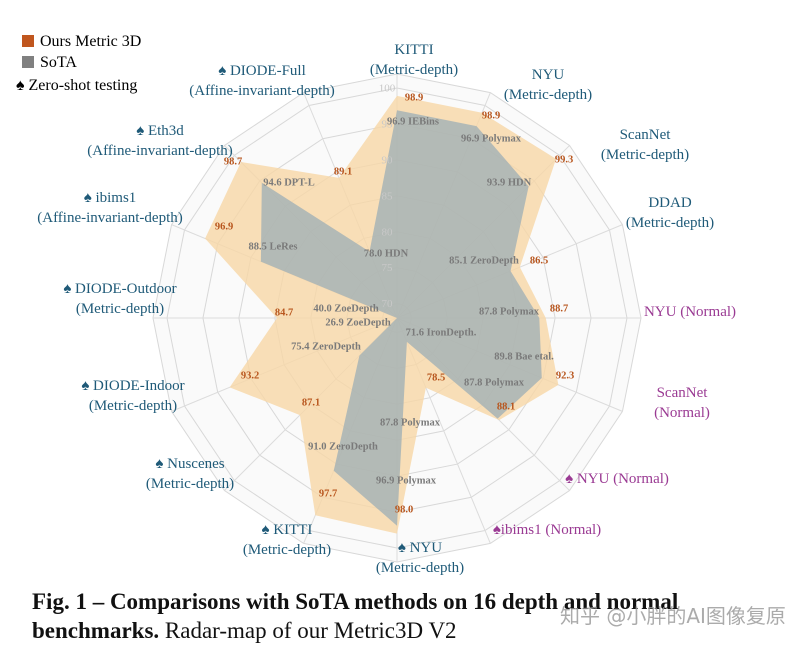  Describe the element at coordinates (224, 227) in the screenshot. I see `value-label: 96.9` at that location.